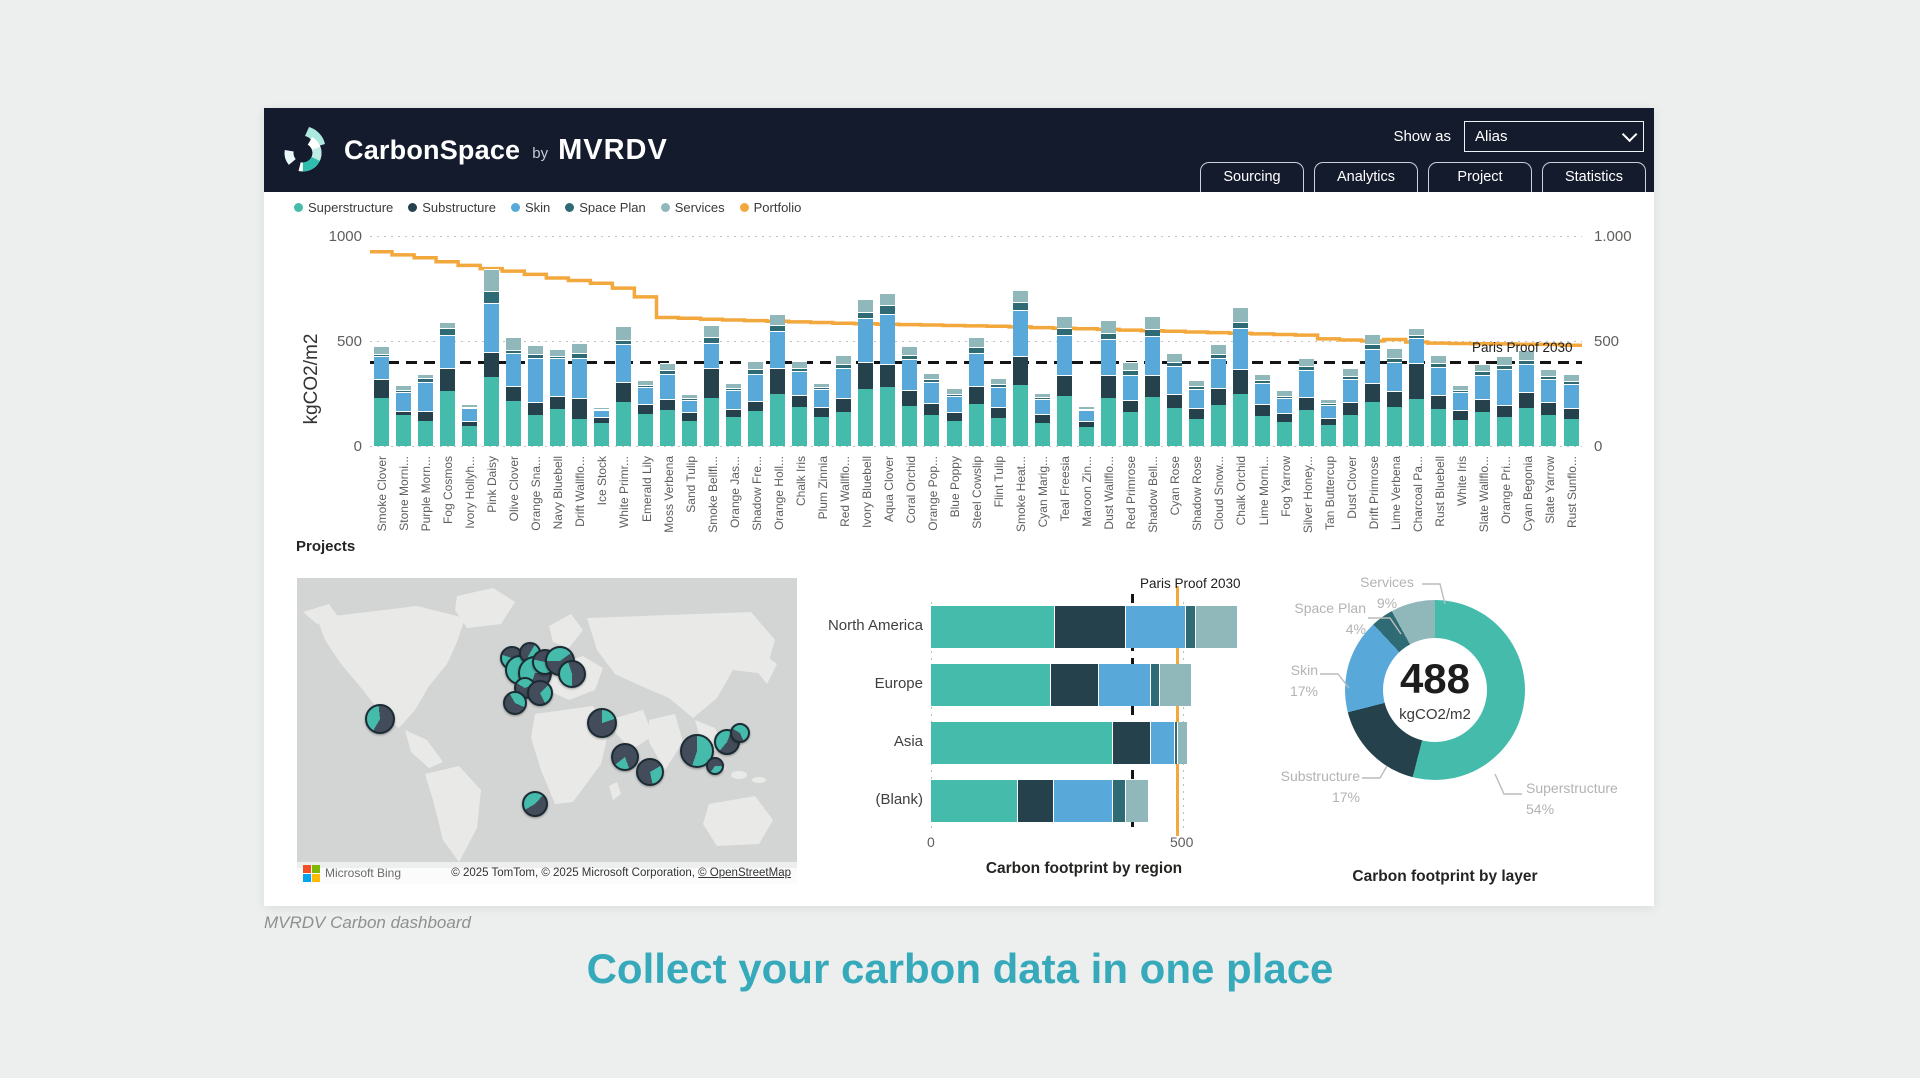 The image size is (1920, 1078). I want to click on bar-Tan Buttercup, so click(1329, 422).